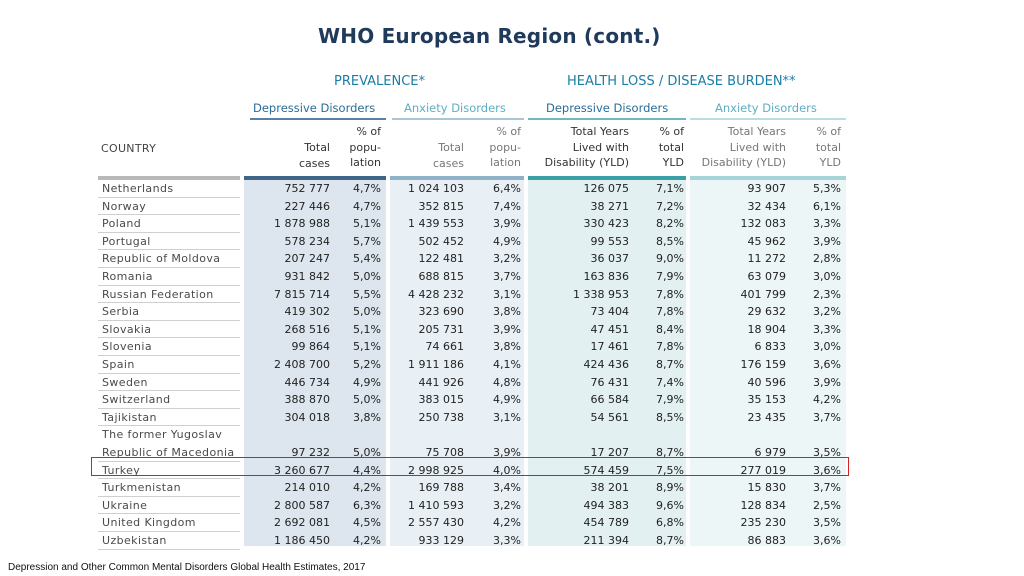 This screenshot has height=576, width=1024. I want to click on country-name: Slovakia, so click(127, 329).